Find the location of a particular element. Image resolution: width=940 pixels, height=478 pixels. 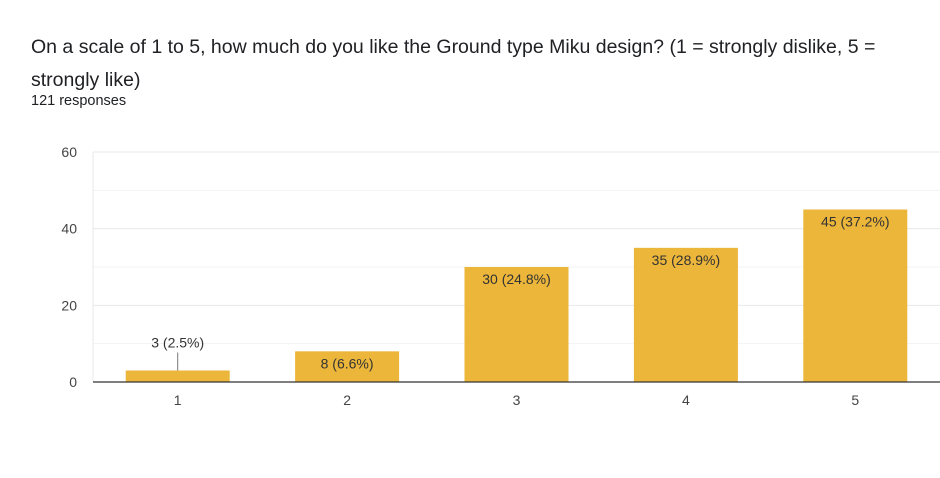

x-tick-label: 3 is located at coordinates (517, 400).